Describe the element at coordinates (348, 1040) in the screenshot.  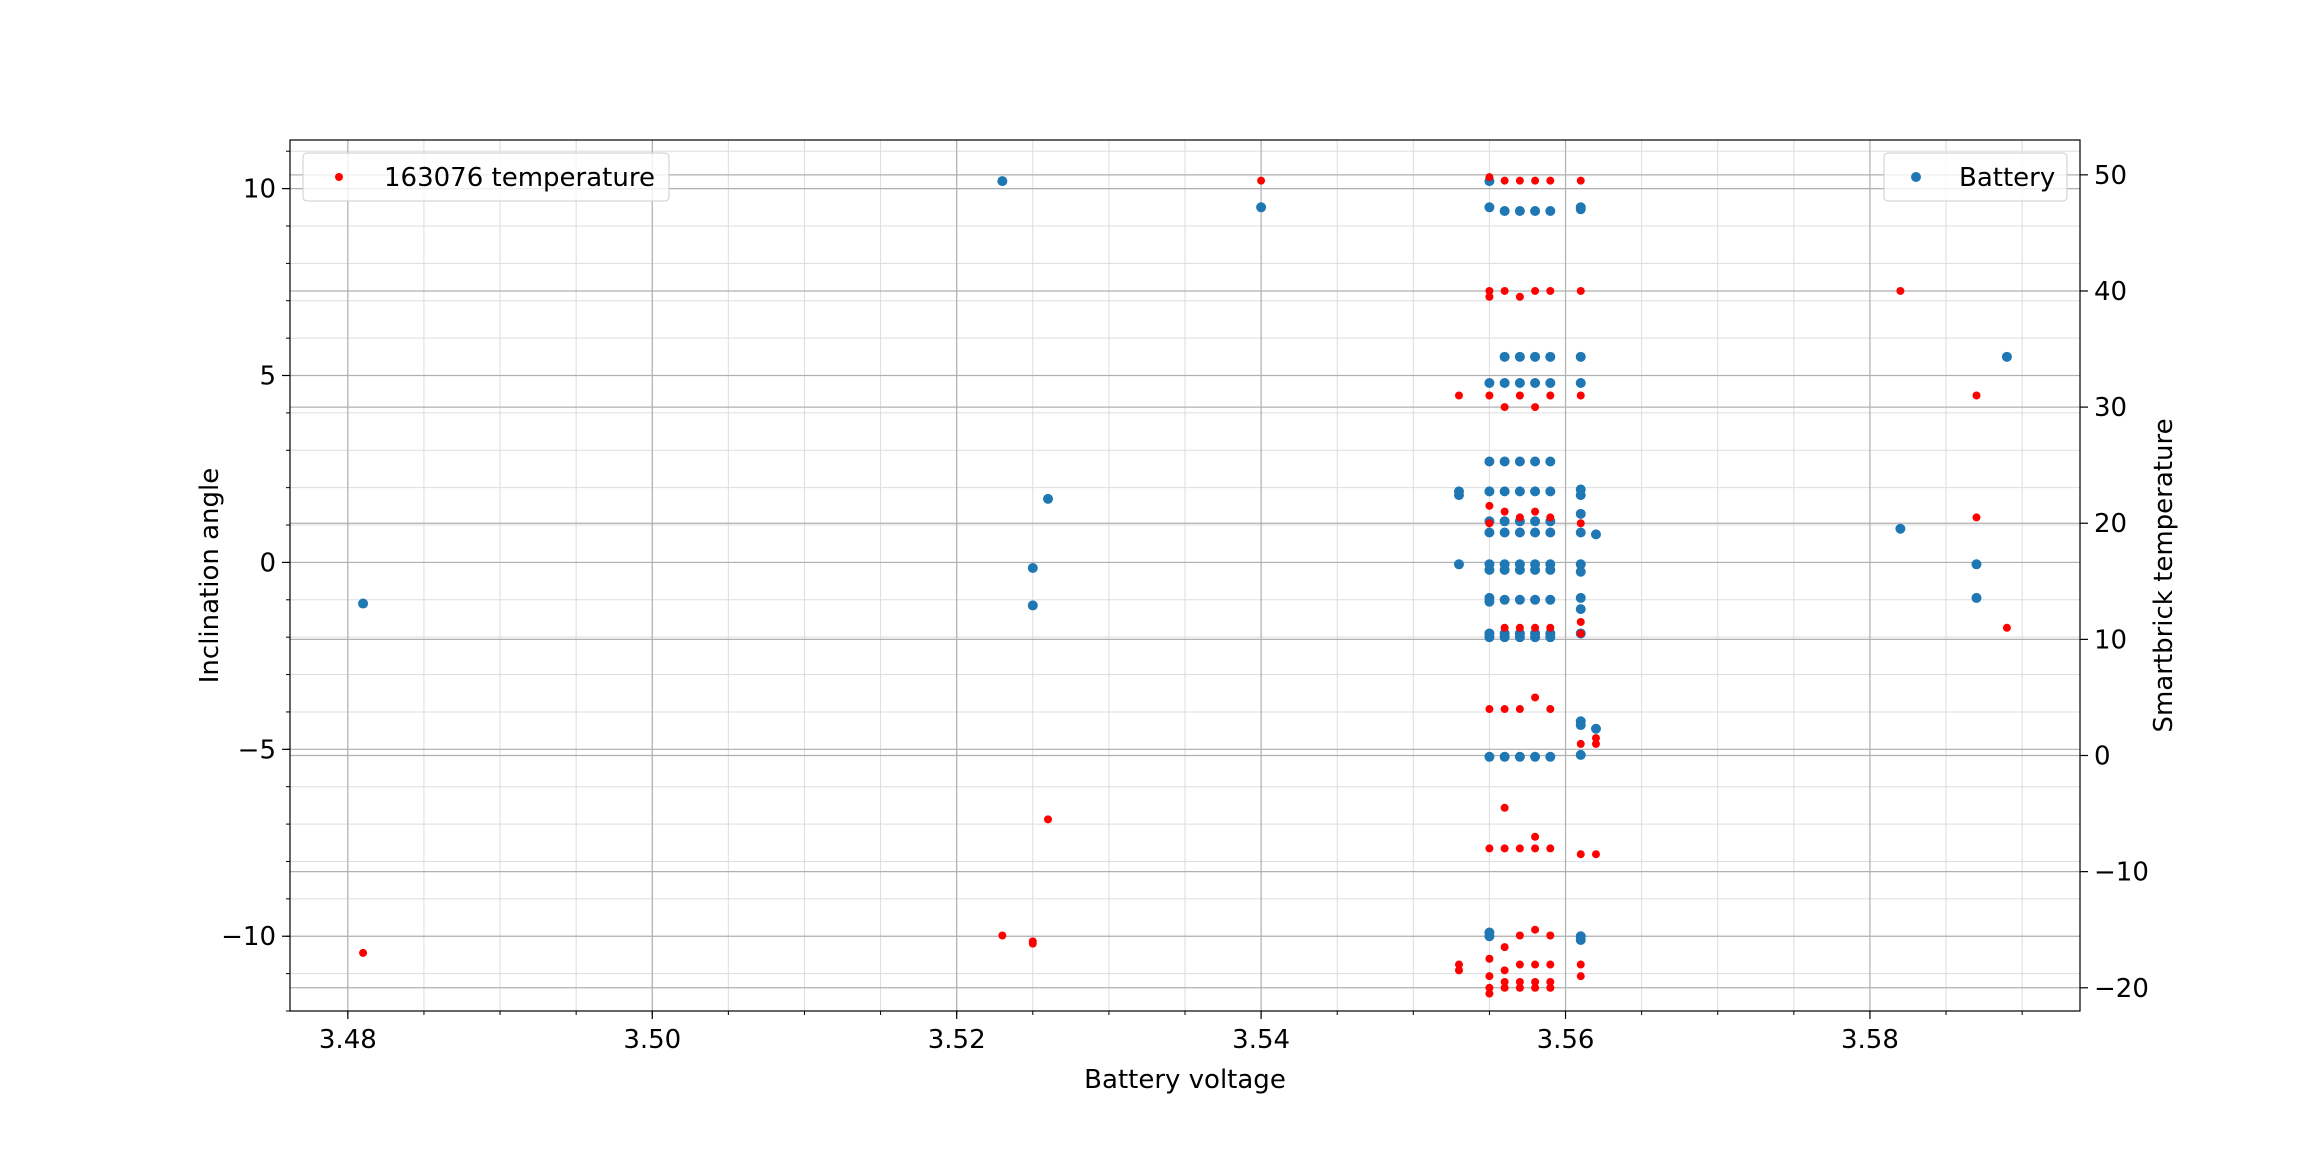
I see `tick-label-x: 3.48` at that location.